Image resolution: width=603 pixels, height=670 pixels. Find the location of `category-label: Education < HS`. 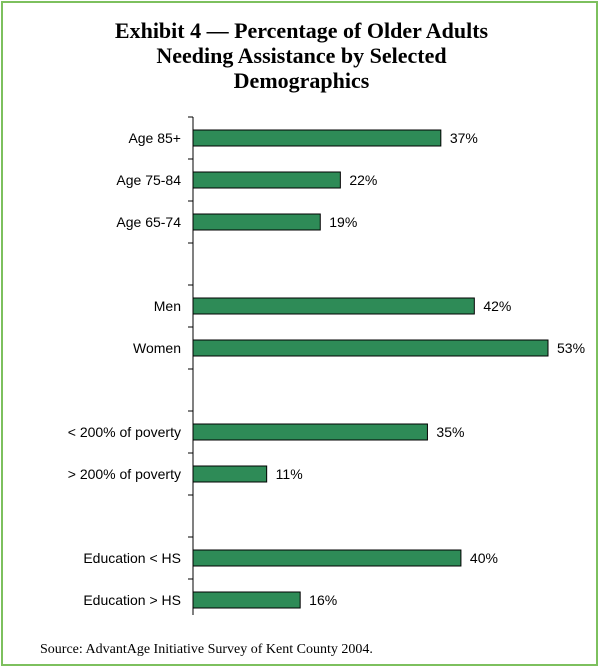

category-label: Education < HS is located at coordinates (132, 558).